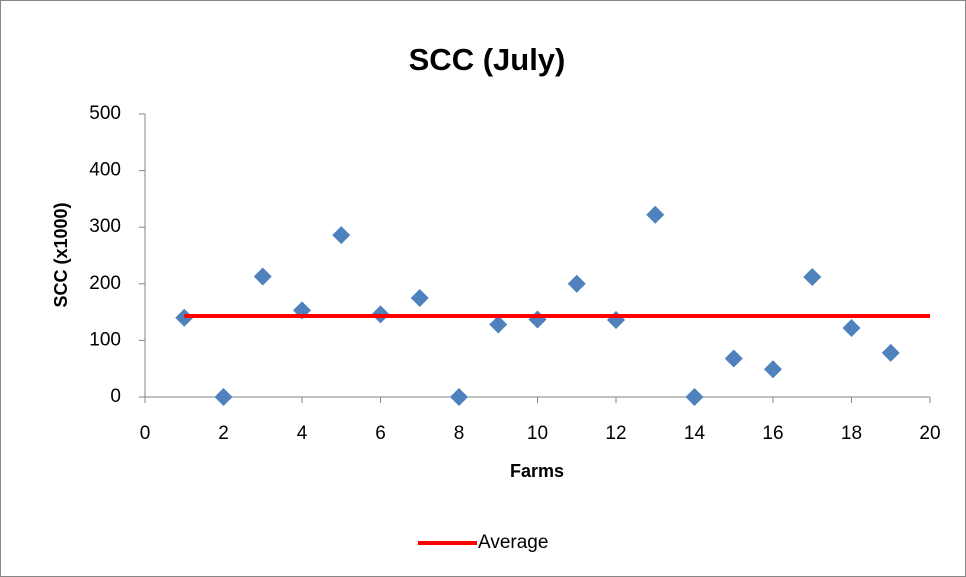 Image resolution: width=966 pixels, height=577 pixels. I want to click on x-tick-label: 12, so click(615, 433).